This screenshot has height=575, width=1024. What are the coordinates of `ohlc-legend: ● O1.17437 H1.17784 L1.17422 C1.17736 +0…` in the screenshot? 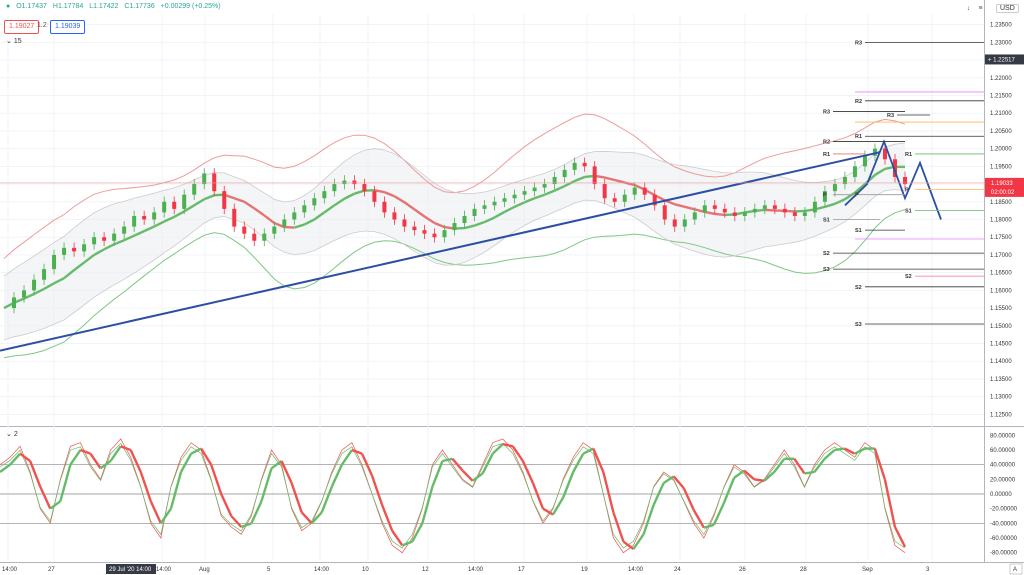 It's located at (115, 6).